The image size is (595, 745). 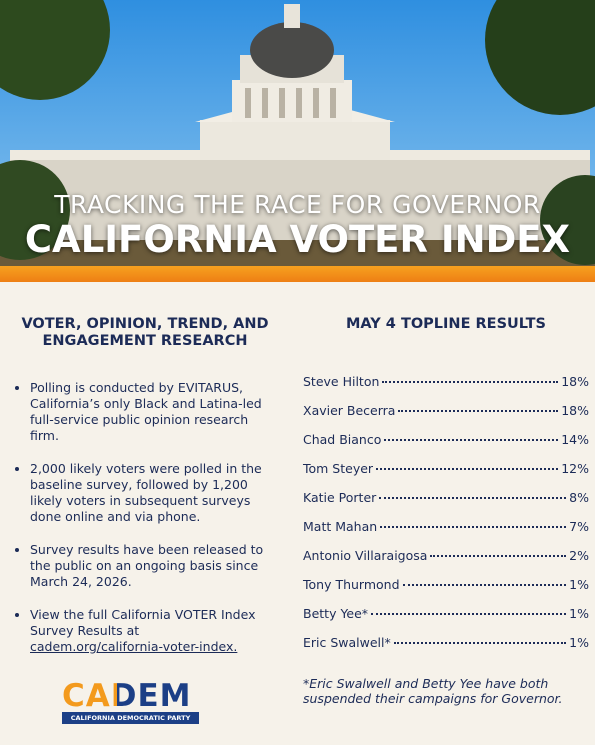 I want to click on candidate-name: Tony Thurmond, so click(x=351, y=584).